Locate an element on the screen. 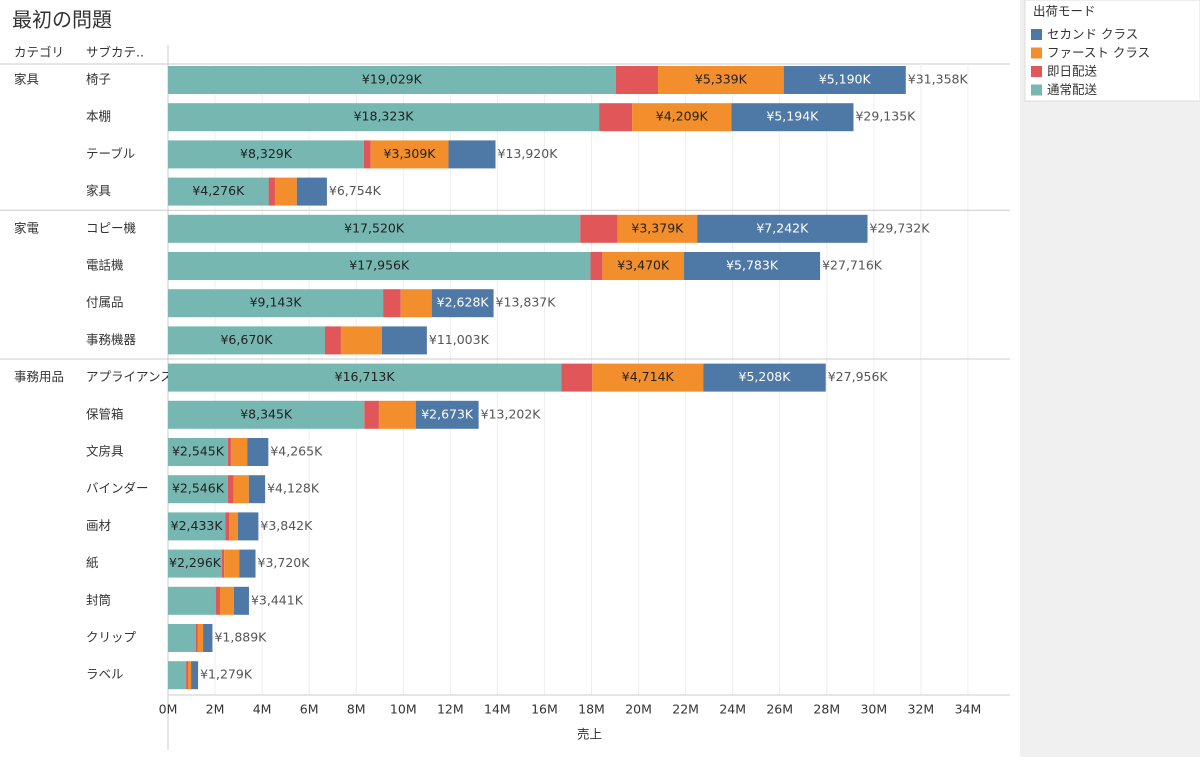 The height and width of the screenshot is (761, 1200). x-tick-label: 20M is located at coordinates (638, 709).